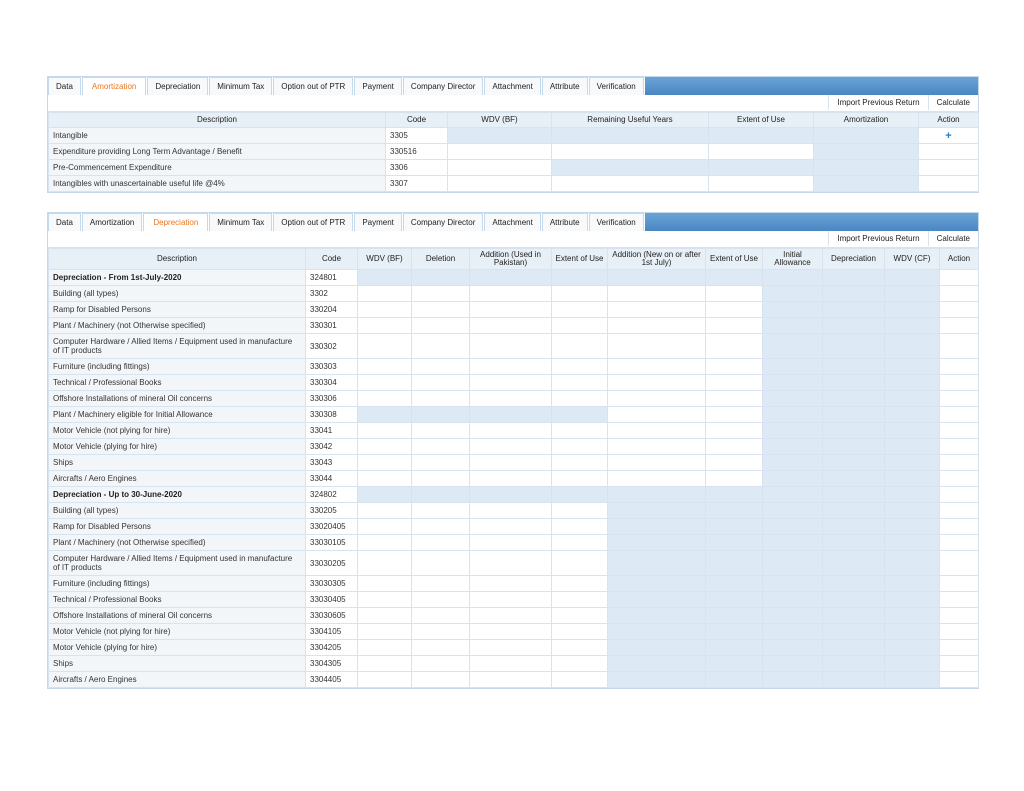 The image size is (1024, 791). Describe the element at coordinates (948, 135) in the screenshot. I see `add-row-icon: +` at that location.